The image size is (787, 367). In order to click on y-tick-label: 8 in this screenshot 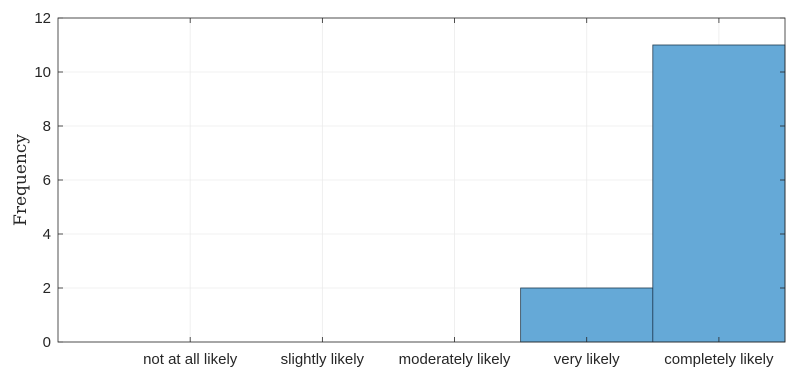, I will do `click(47, 126)`.